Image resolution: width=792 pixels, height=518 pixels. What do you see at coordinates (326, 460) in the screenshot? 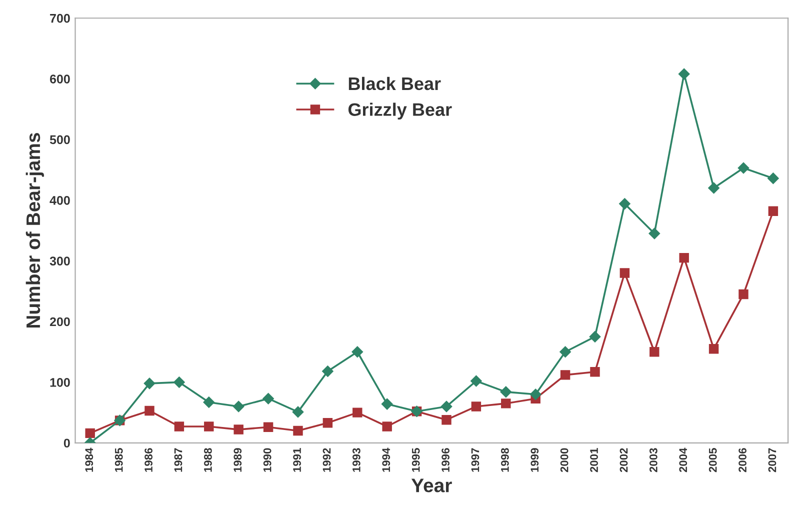
I see `x-tick-label: 1992` at bounding box center [326, 460].